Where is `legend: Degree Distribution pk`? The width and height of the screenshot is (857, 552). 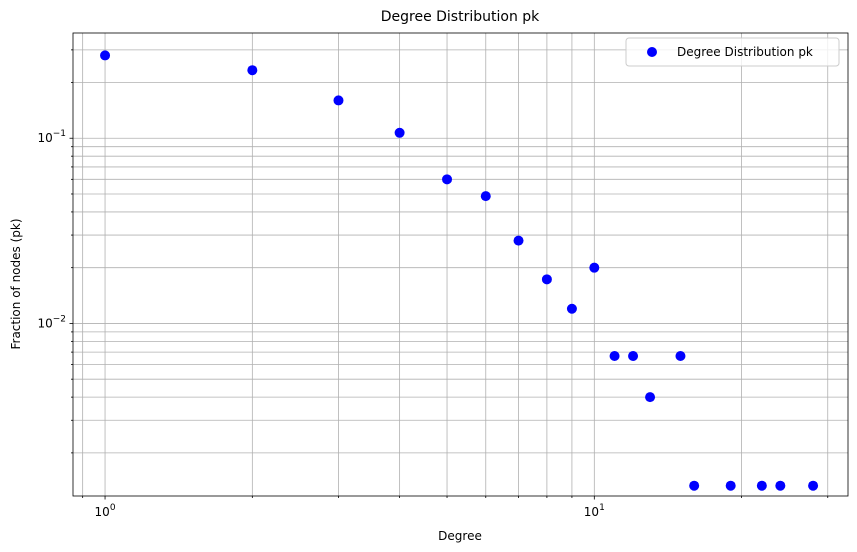 legend: Degree Distribution pk is located at coordinates (732, 52).